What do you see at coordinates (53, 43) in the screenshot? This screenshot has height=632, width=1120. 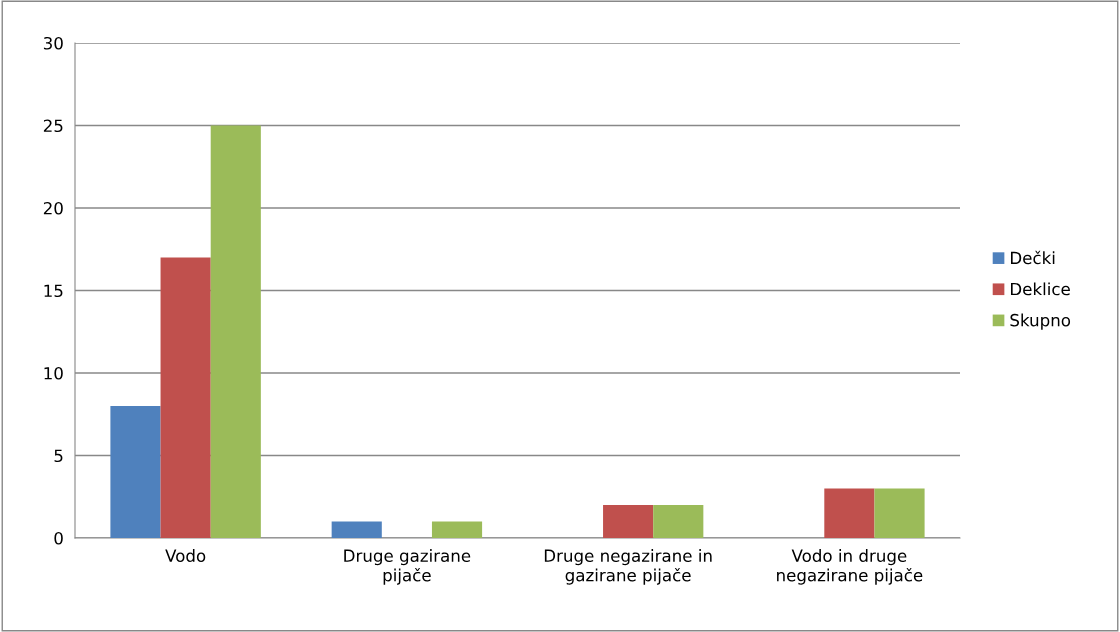 I see `y-tick-label: 30` at bounding box center [53, 43].